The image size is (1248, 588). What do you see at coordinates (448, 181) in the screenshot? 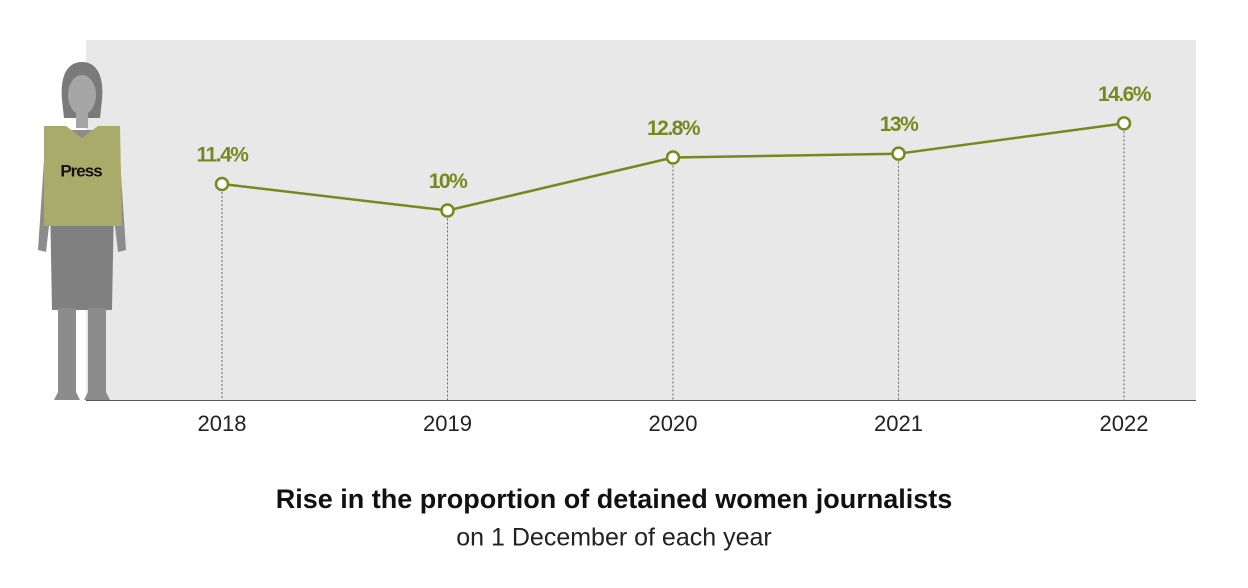
I see `value-label: 10%` at bounding box center [448, 181].